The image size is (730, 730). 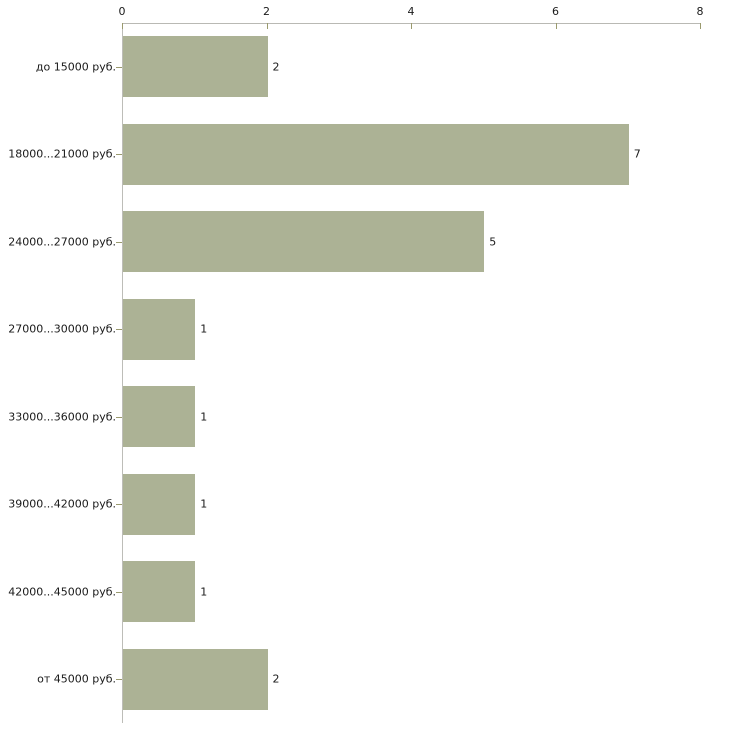 What do you see at coordinates (62, 417) in the screenshot?
I see `category-label: 33000...36000 руб.` at bounding box center [62, 417].